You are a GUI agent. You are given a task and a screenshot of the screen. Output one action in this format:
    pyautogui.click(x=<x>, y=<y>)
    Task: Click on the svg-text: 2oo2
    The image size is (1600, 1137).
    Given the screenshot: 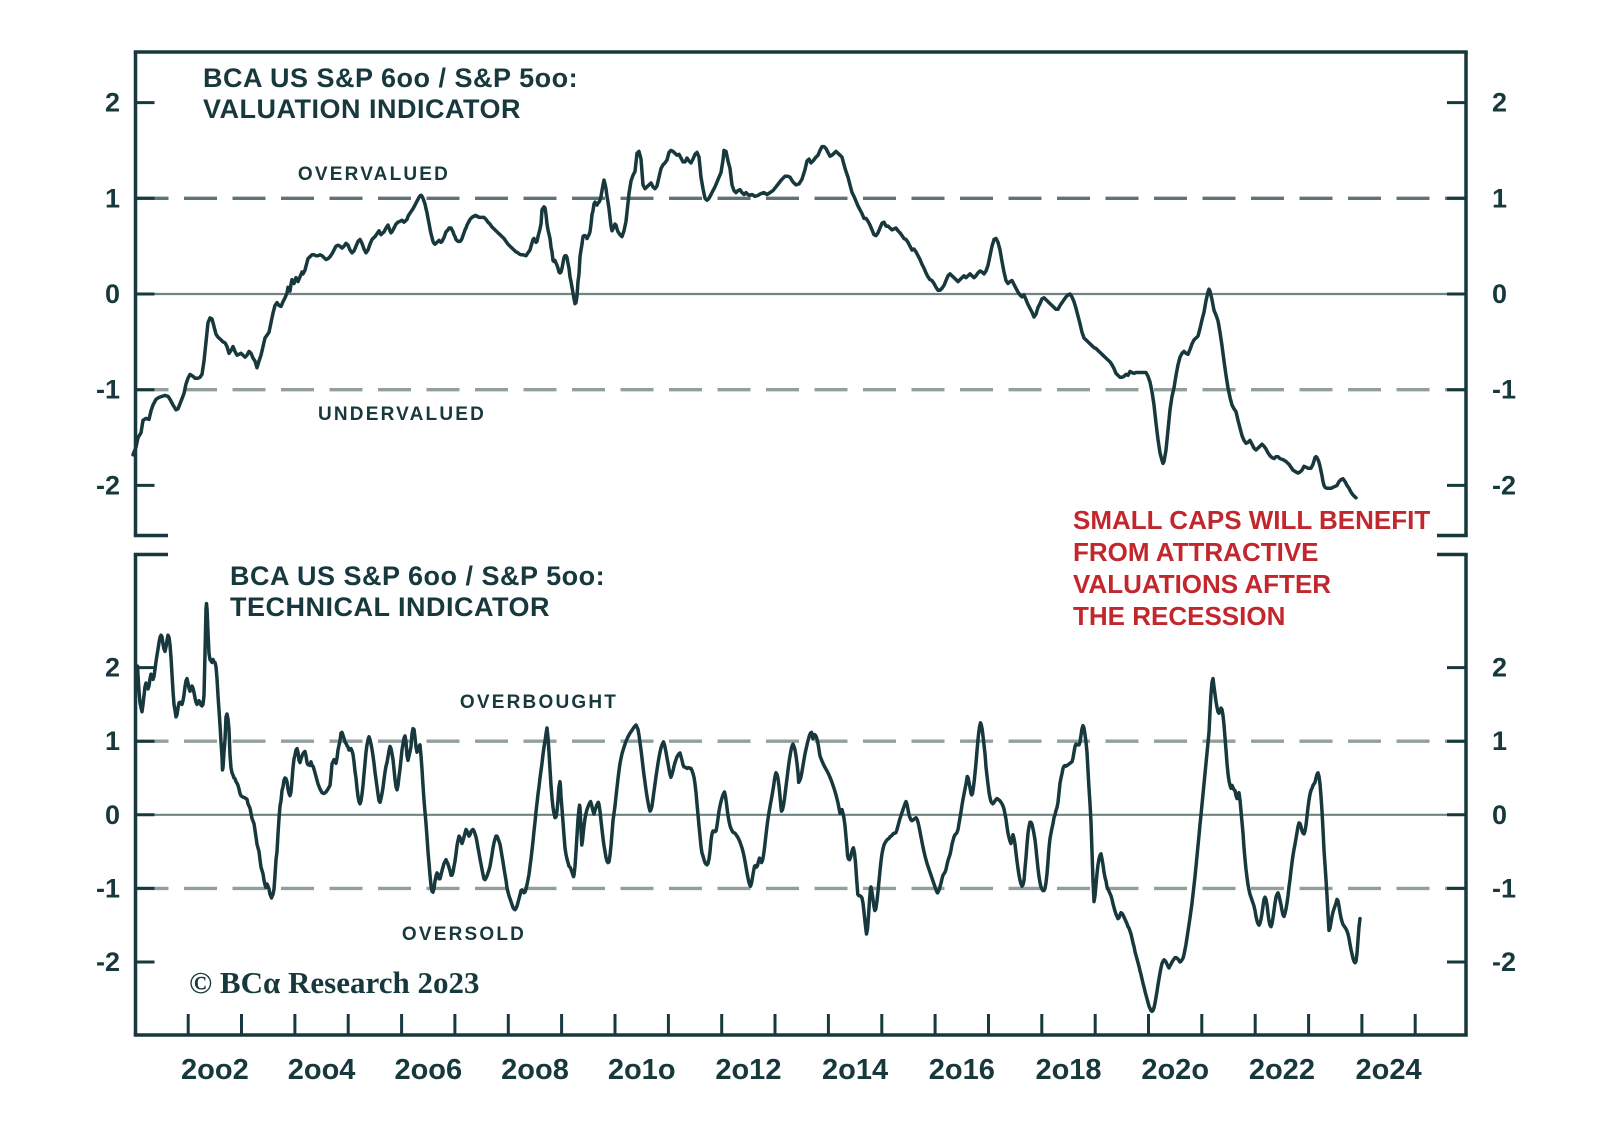 What is the action you would take?
    pyautogui.click(x=215, y=1070)
    